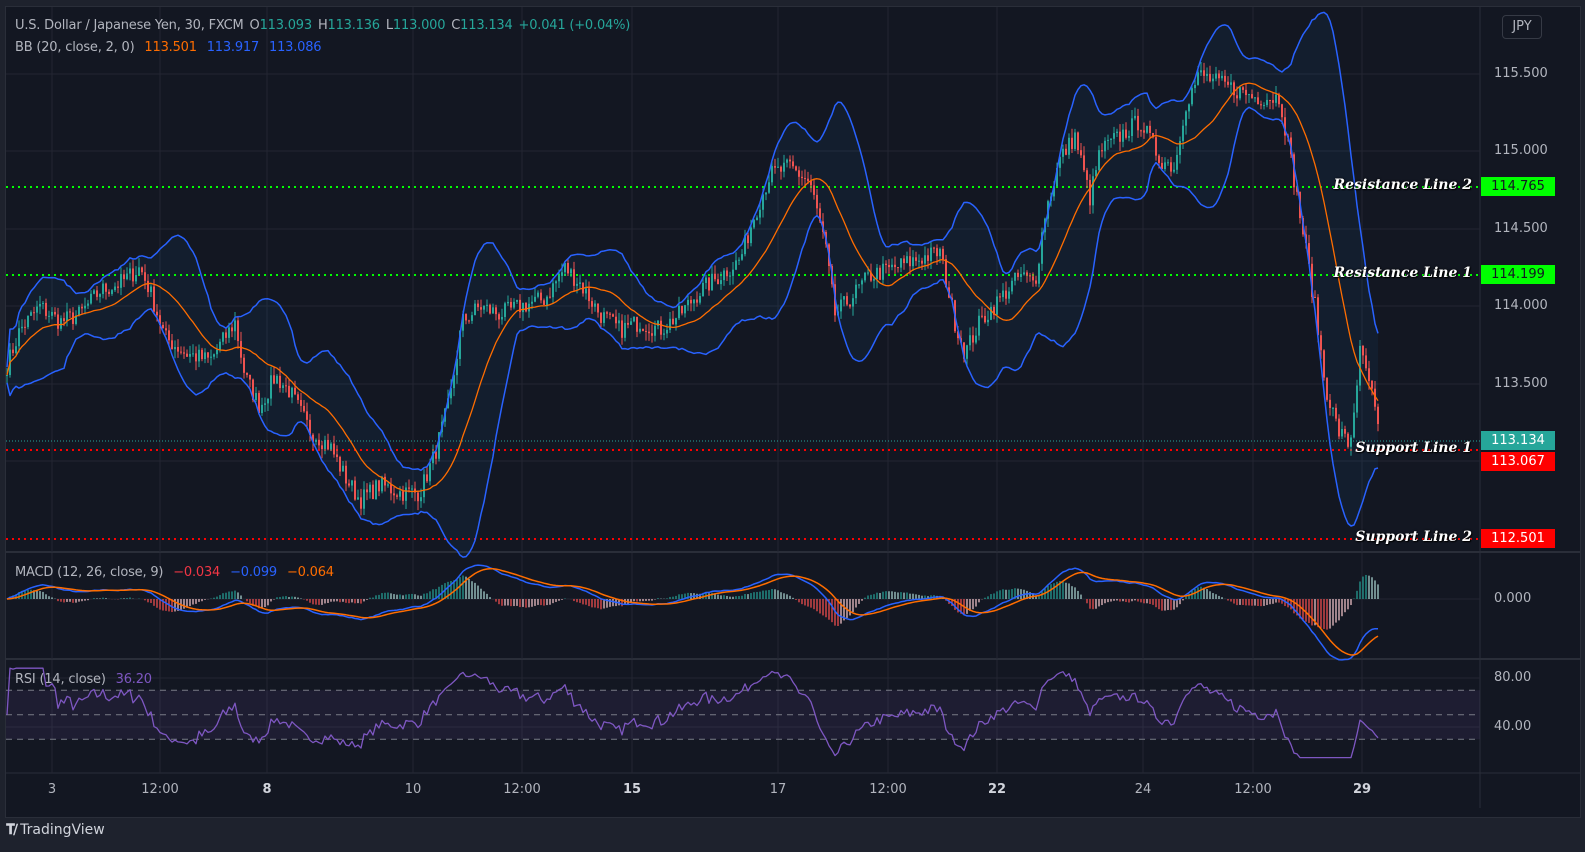 The image size is (1585, 852). Describe the element at coordinates (1513, 677) in the screenshot. I see `rsi-axis-label: 80.00` at that location.